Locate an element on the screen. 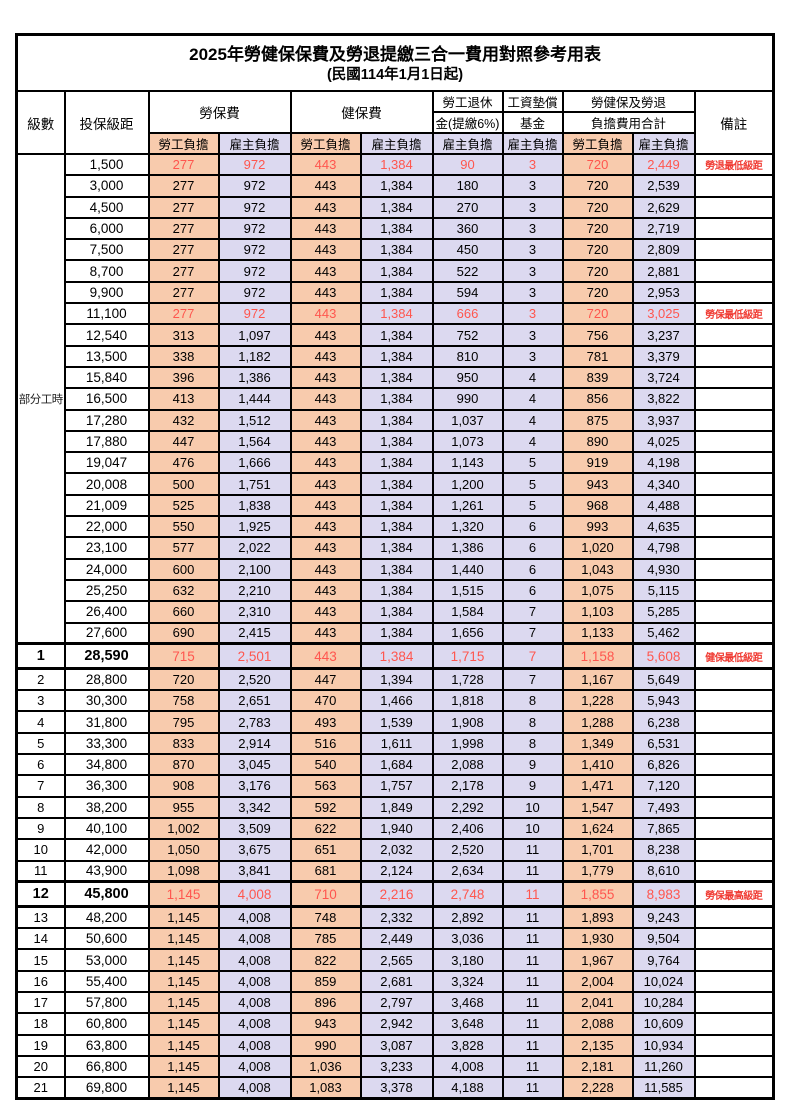 The height and width of the screenshot is (1120, 791). col-header-remark: 備註 is located at coordinates (734, 122).